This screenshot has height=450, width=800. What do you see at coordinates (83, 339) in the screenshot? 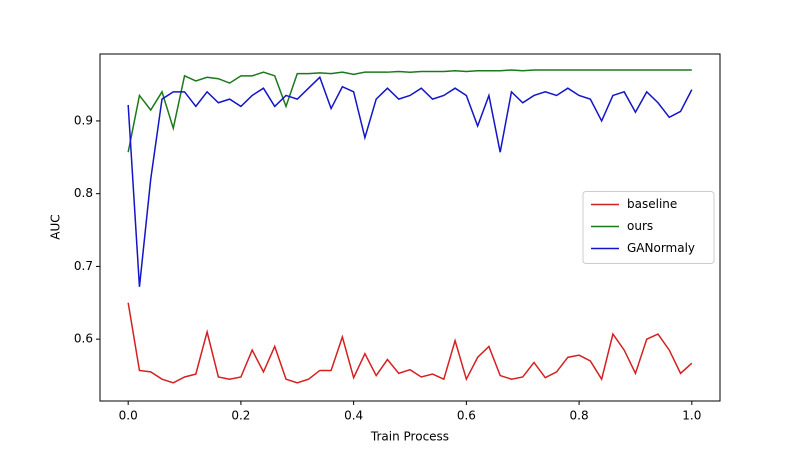
I see `y-tick-label: 0.6` at bounding box center [83, 339].